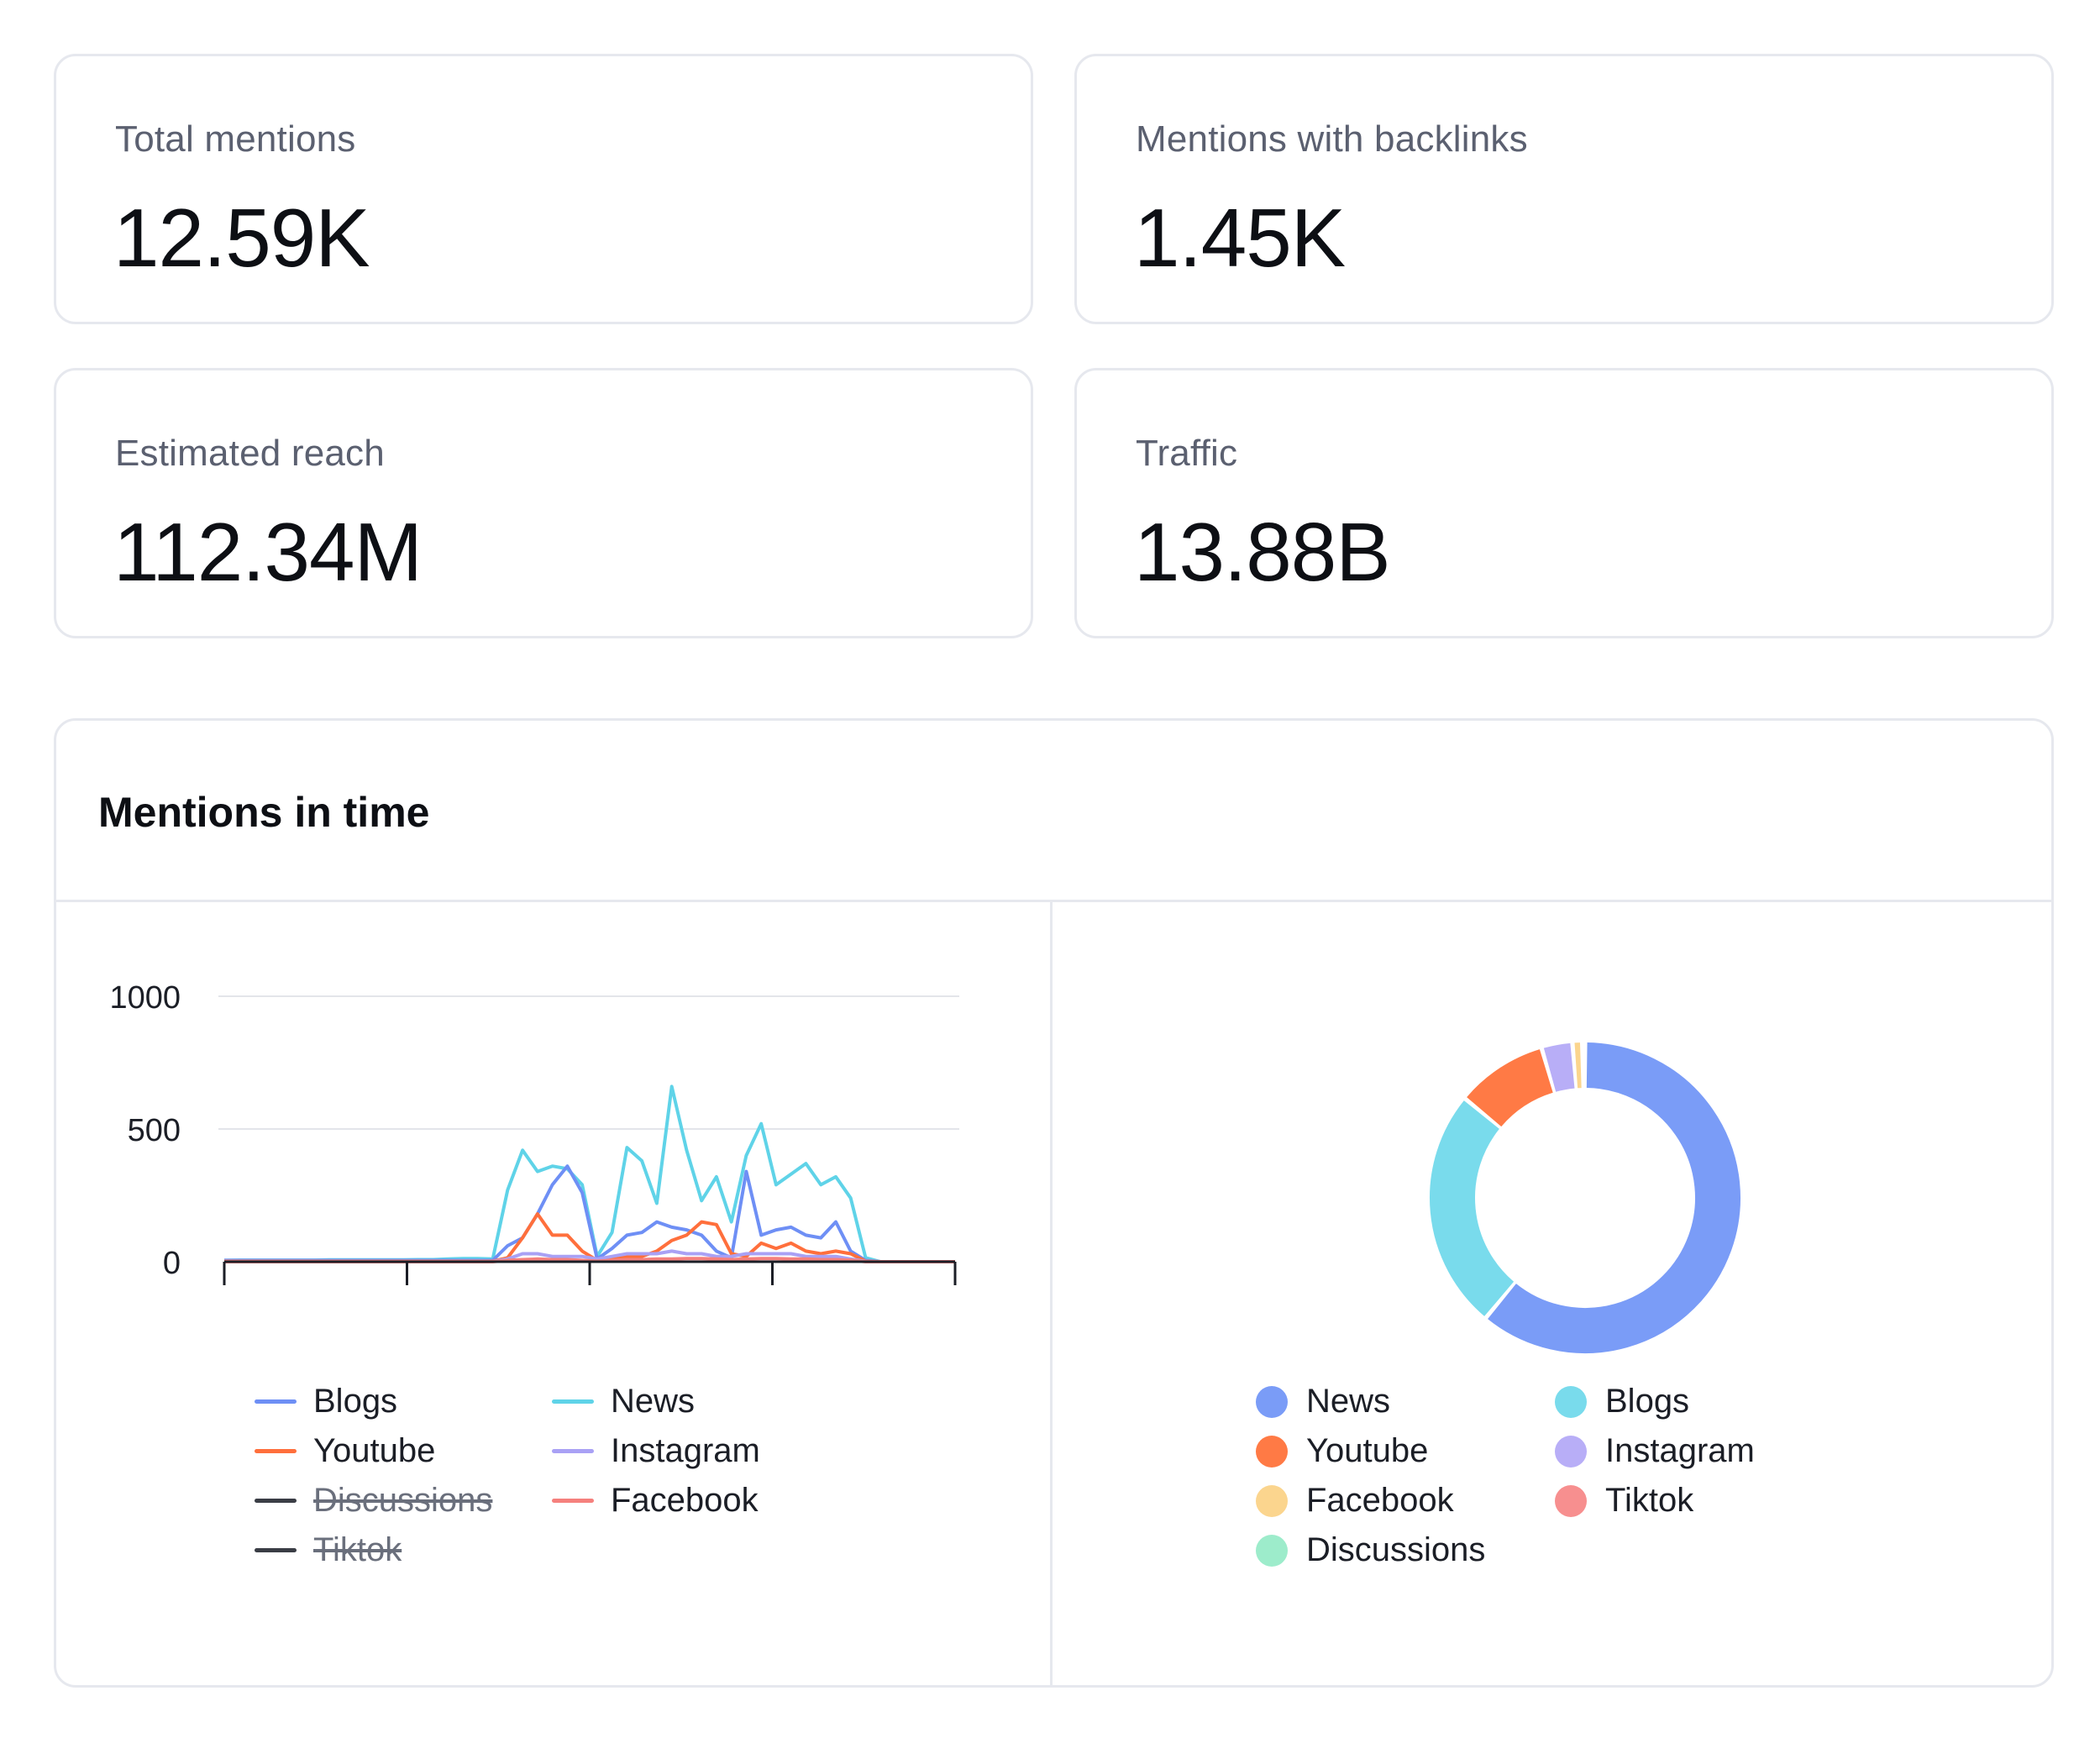  I want to click on line-legend-item-facebook: Facebook, so click(655, 1501).